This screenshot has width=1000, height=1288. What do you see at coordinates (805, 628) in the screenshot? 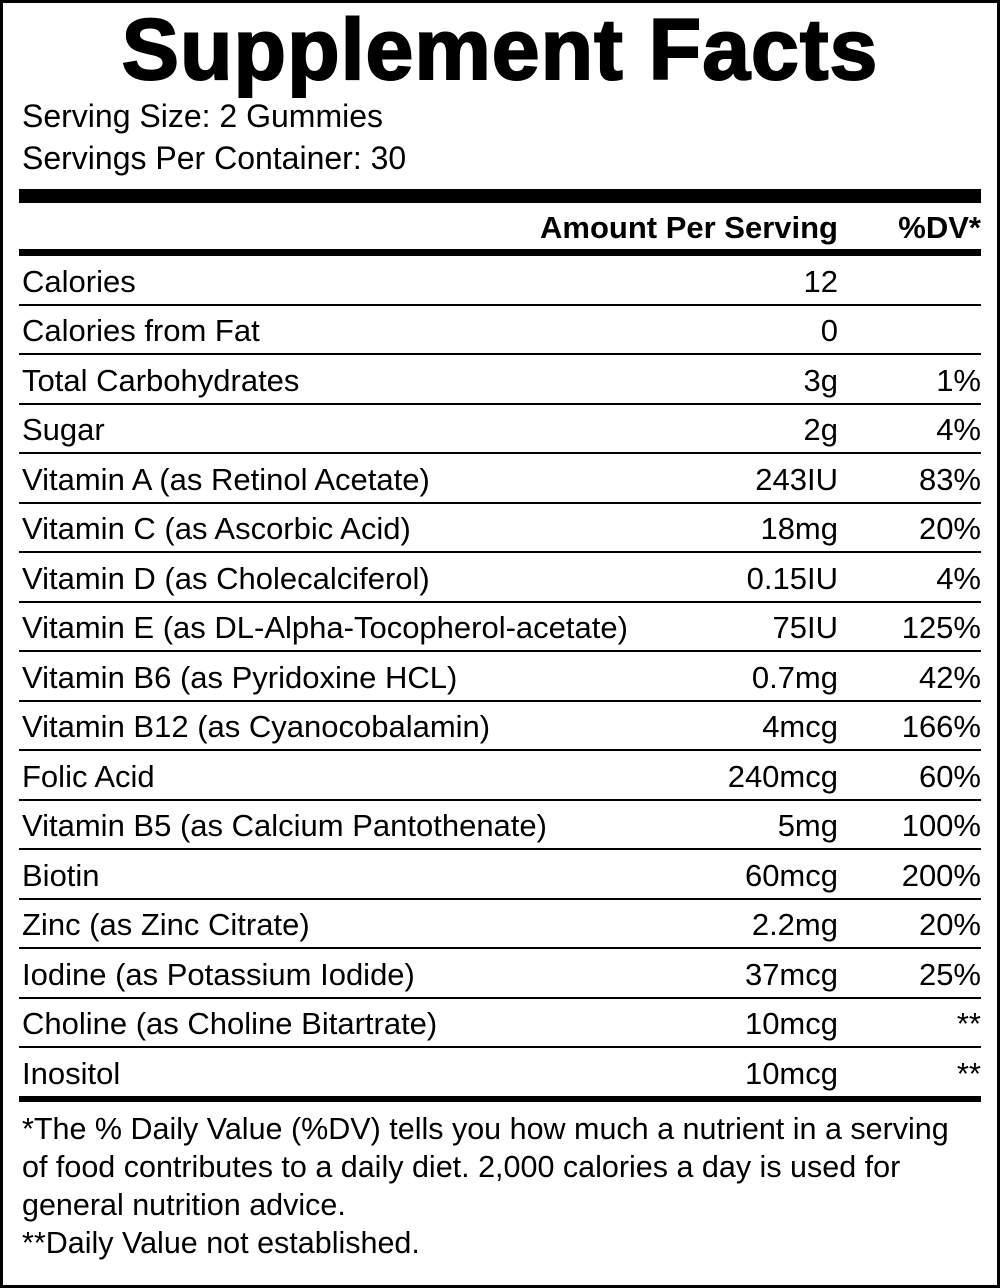
I see `nutrient-amount: 75IU` at bounding box center [805, 628].